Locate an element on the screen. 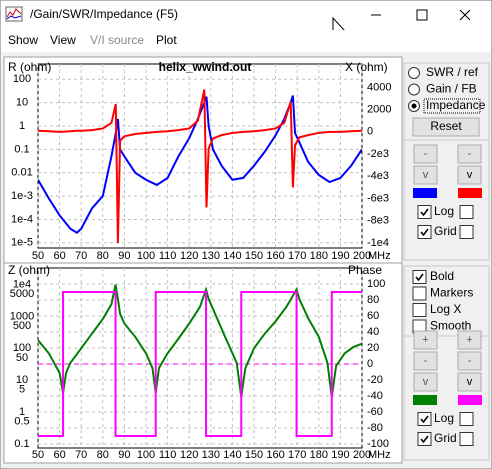 The image size is (492, 469). y-tick-label: -2e3 is located at coordinates (378, 154).